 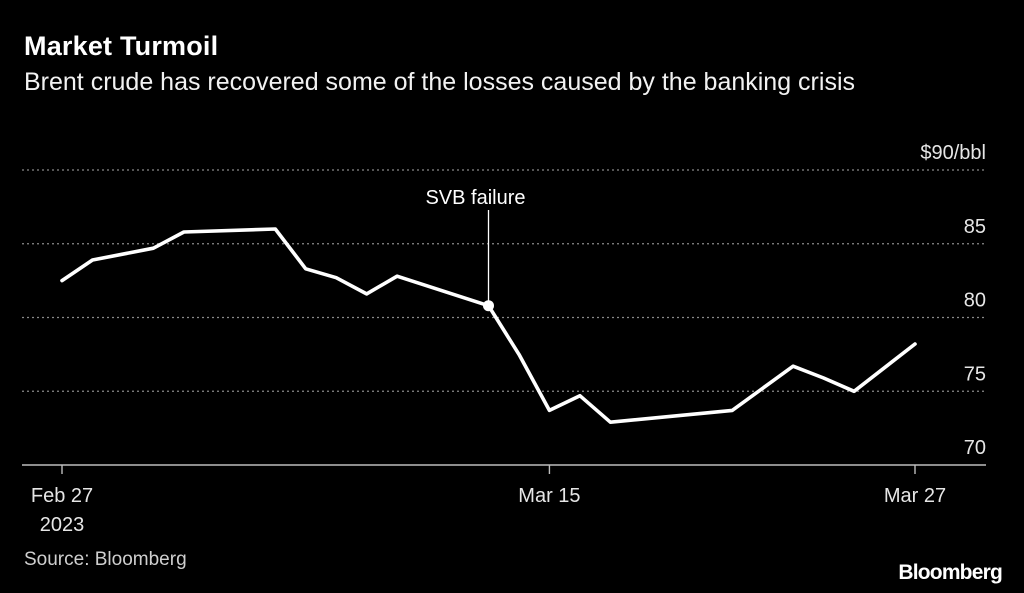 I want to click on annotation-marker, so click(x=488, y=306).